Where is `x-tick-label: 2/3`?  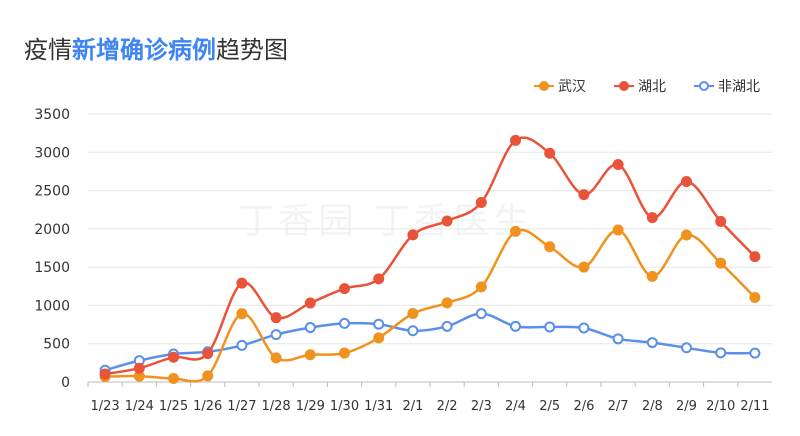 x-tick-label: 2/3 is located at coordinates (481, 406).